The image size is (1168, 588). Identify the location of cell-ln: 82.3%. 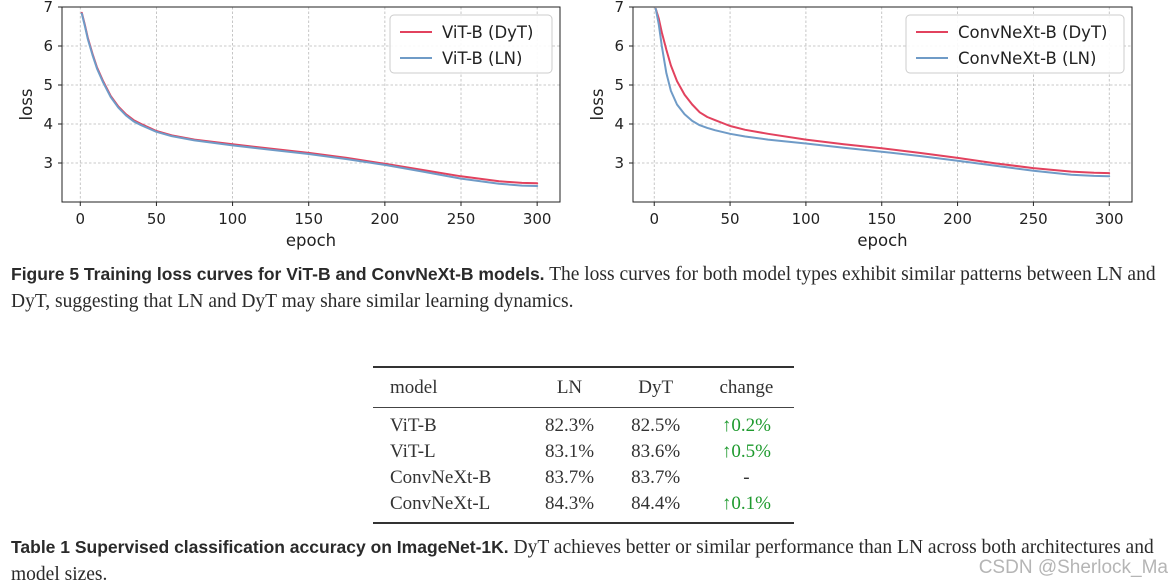
(569, 425).